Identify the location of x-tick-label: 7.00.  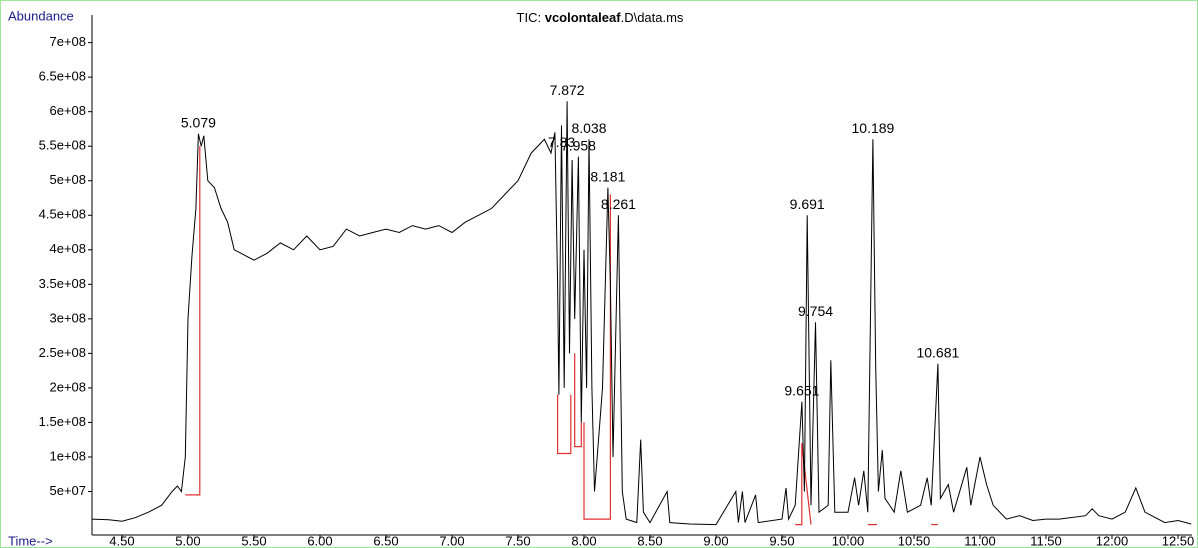
(451, 540).